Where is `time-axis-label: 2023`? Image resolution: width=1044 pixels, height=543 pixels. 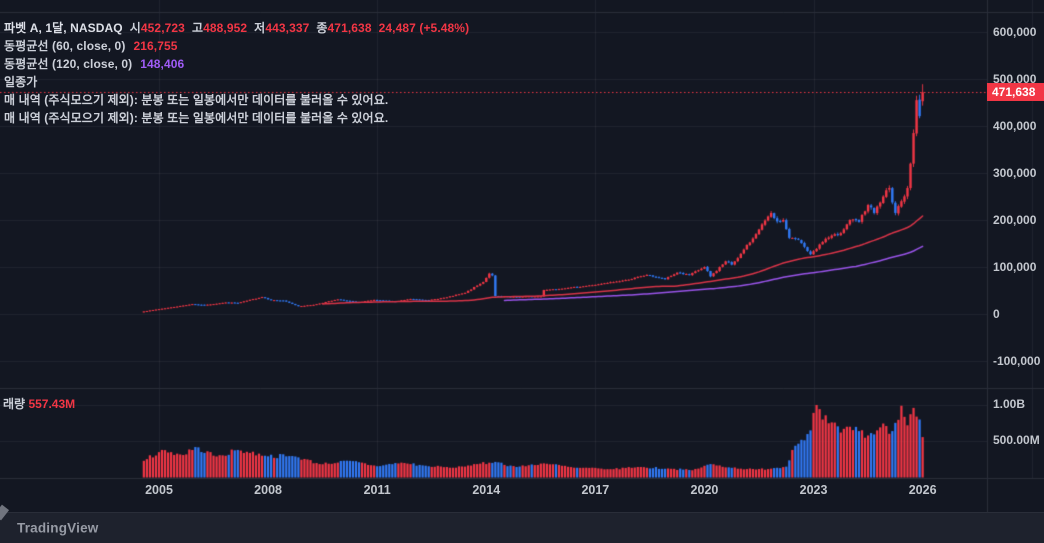
time-axis-label: 2023 is located at coordinates (813, 490).